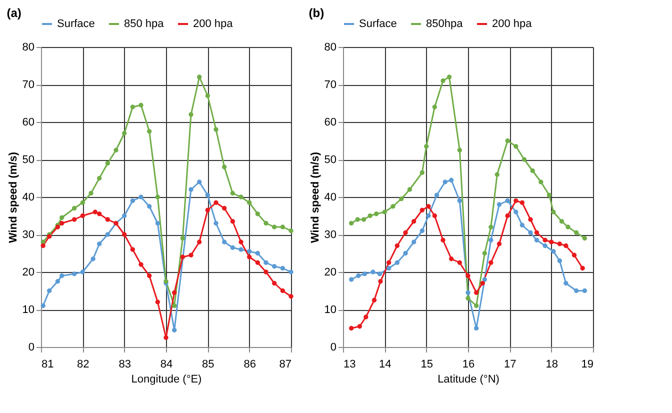 The height and width of the screenshot is (413, 672). I want to click on x-tick-label: 87, so click(285, 364).